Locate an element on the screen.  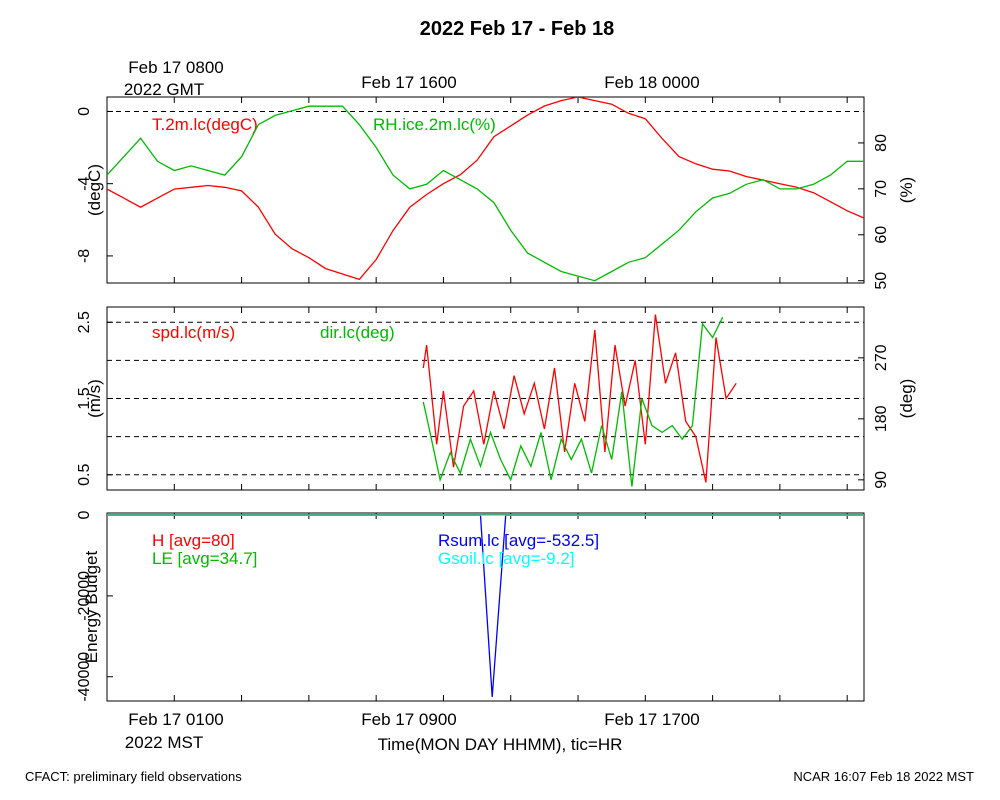
footer-right: NCAR 16:07 Feb 18 2022 MST is located at coordinates (883, 776).